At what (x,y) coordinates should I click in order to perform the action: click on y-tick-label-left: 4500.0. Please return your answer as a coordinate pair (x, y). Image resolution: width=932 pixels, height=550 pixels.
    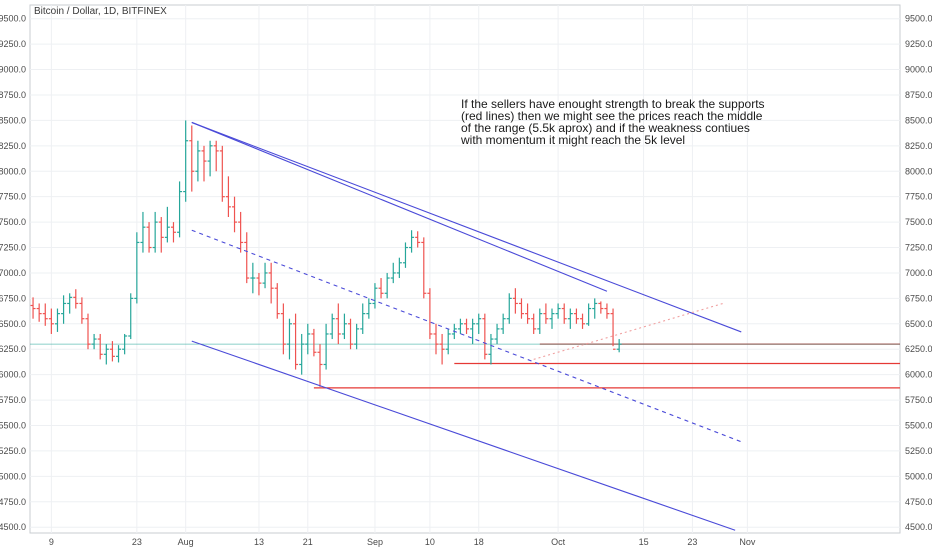
    Looking at the image, I should click on (13, 527).